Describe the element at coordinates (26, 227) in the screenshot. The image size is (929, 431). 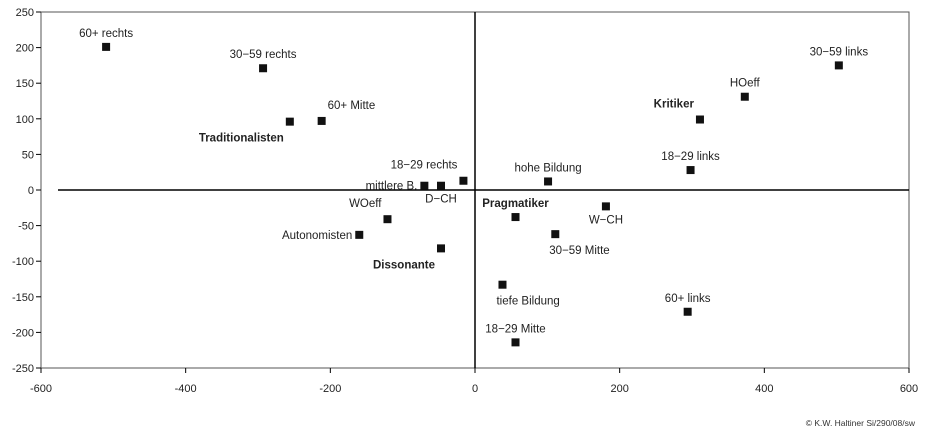
I see `y-tick-label: -50` at that location.